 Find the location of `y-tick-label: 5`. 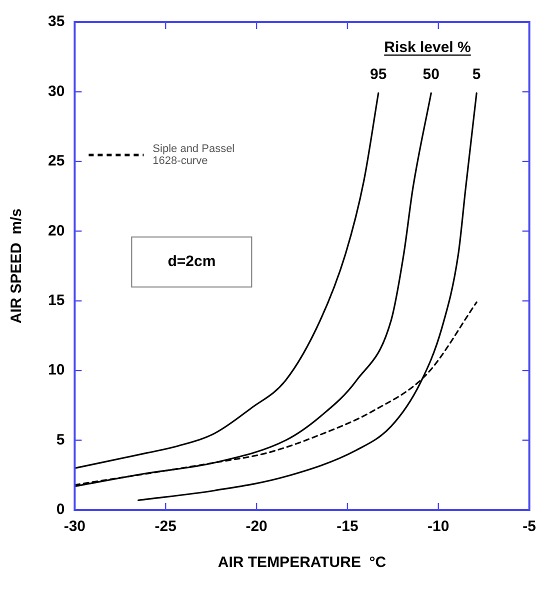

y-tick-label: 5 is located at coordinates (60, 439).